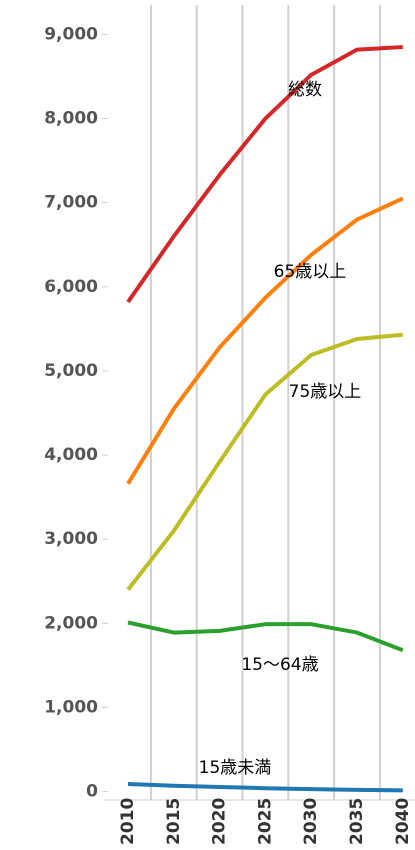  I want to click on x-tick-label: 2015, so click(174, 821).